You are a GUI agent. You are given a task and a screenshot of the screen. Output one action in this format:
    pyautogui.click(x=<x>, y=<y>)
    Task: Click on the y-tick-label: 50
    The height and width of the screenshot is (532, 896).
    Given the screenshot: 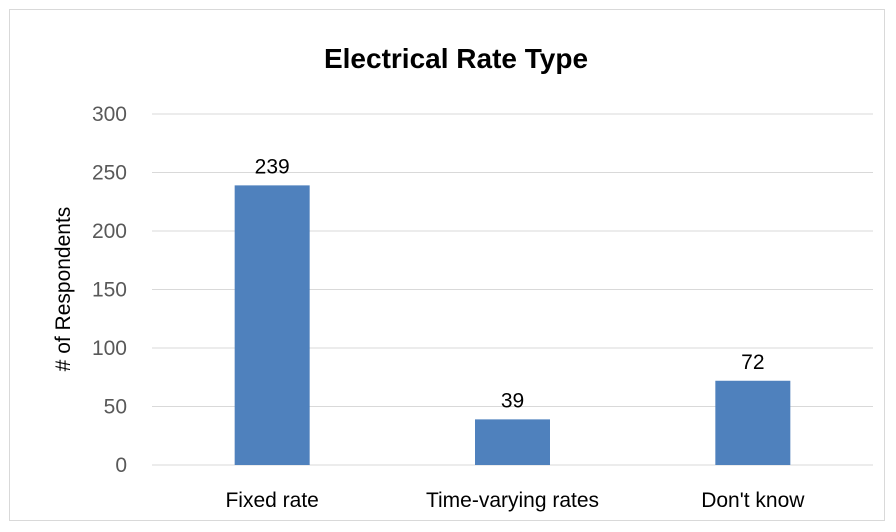 What is the action you would take?
    pyautogui.click(x=115, y=407)
    